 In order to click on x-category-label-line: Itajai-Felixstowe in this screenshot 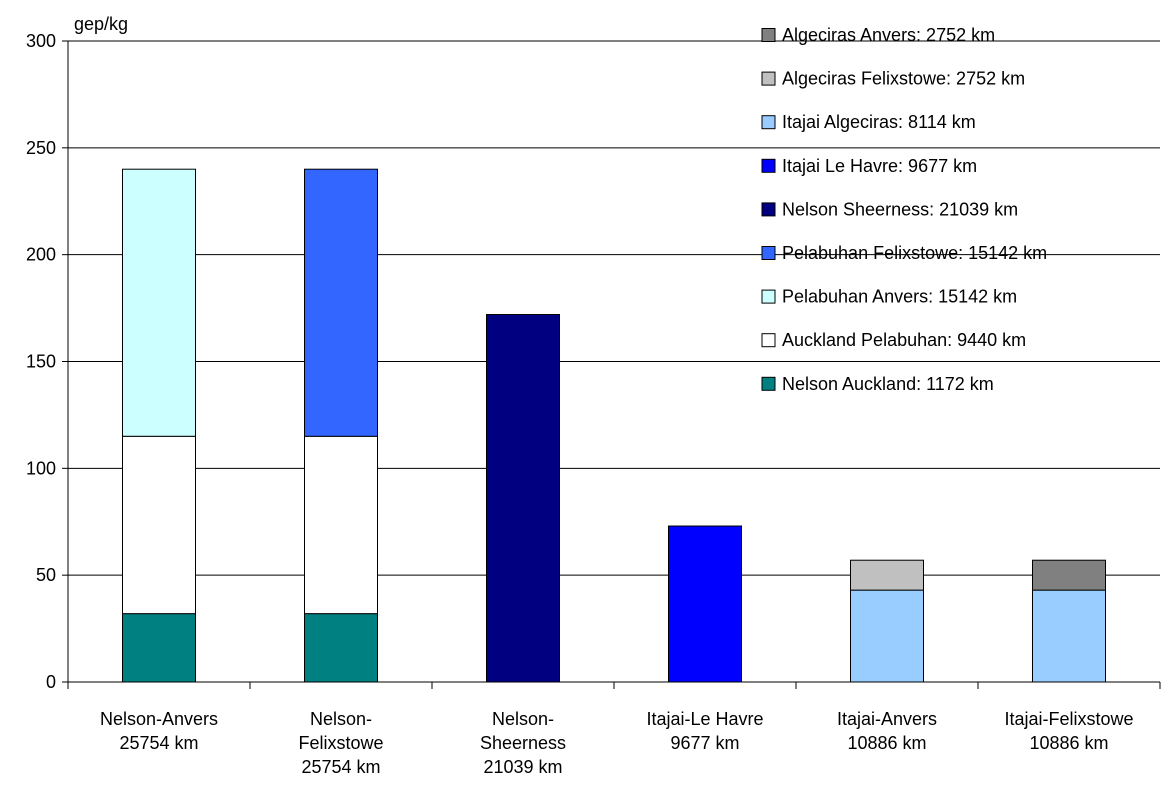, I will do `click(1068, 719)`.